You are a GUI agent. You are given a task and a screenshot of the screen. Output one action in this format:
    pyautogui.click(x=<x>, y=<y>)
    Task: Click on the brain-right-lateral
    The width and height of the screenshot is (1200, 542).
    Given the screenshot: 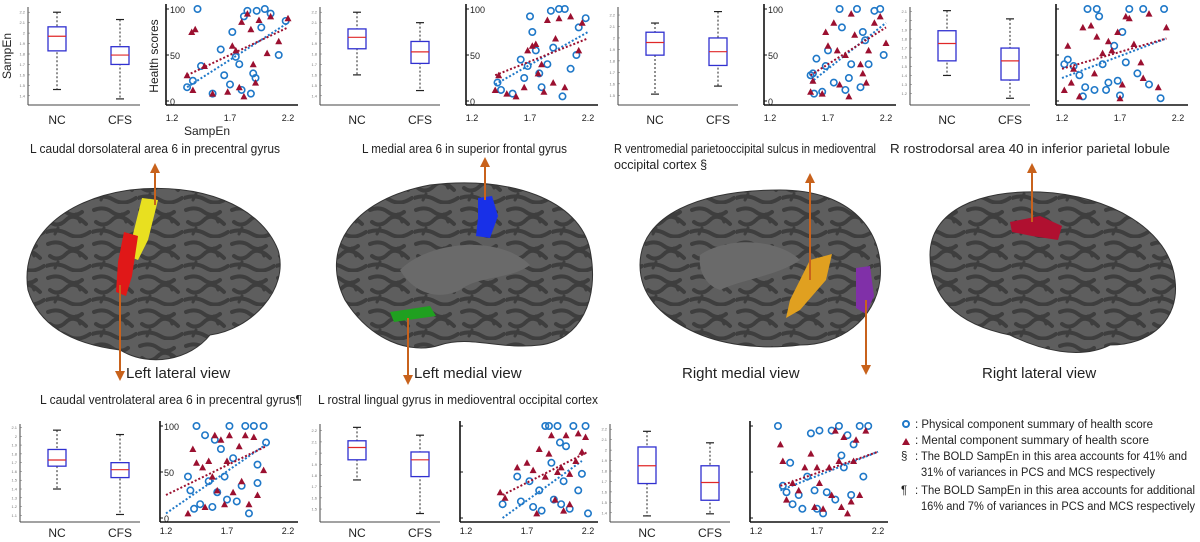 What is the action you would take?
    pyautogui.click(x=1053, y=258)
    